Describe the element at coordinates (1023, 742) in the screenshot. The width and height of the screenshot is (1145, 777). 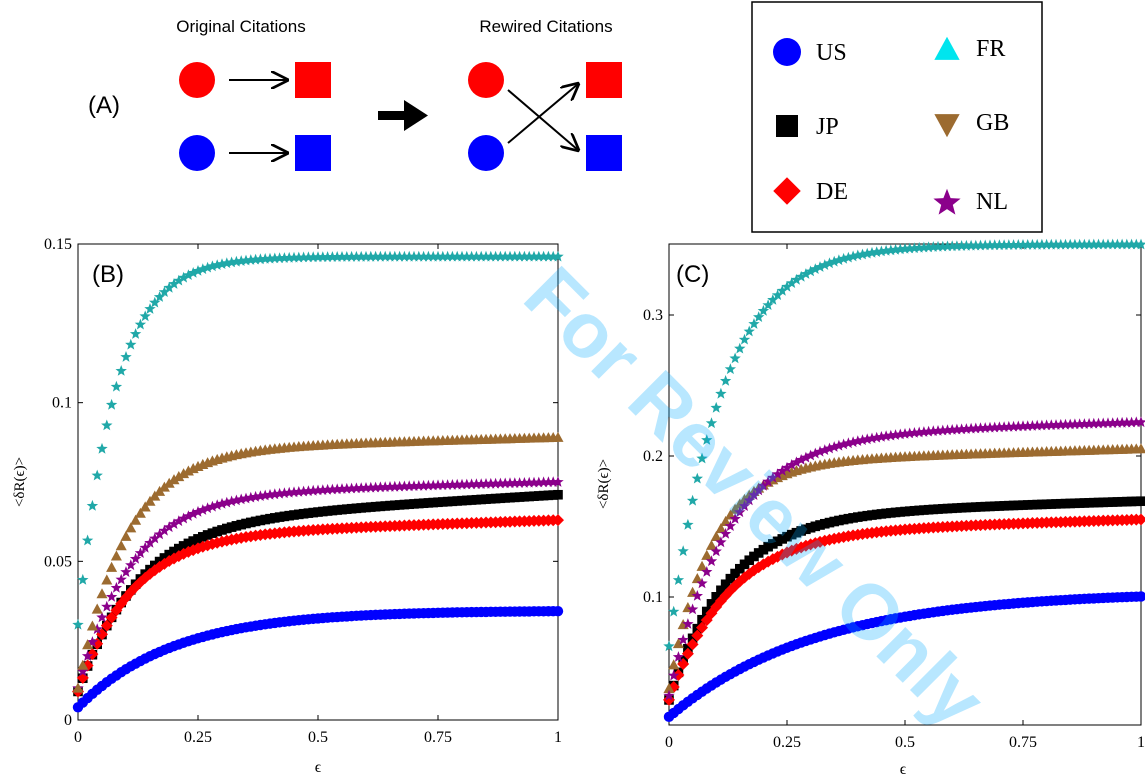
I see `x-tick-label: 0.75` at that location.